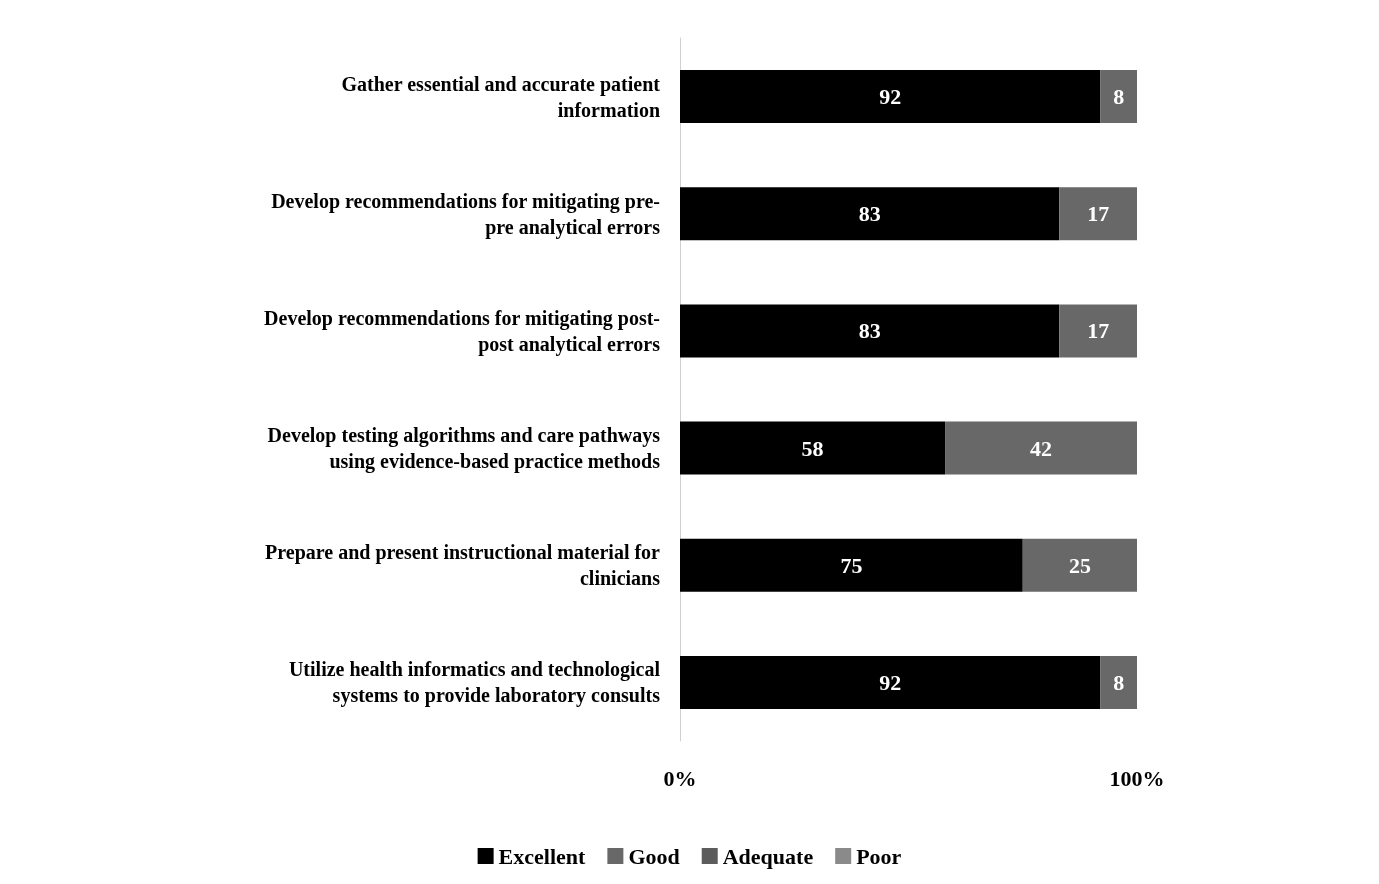 The width and height of the screenshot is (1379, 884). What do you see at coordinates (462, 331) in the screenshot?
I see `y-tick-label: Develop recommendations for mitigating post- post analytical errors` at bounding box center [462, 331].